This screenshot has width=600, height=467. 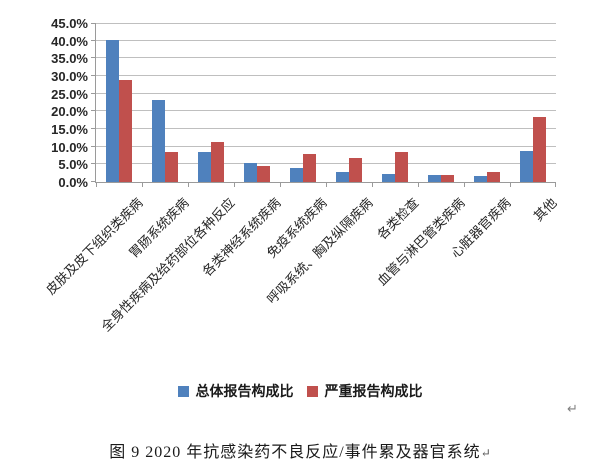 What do you see at coordinates (94, 246) in the screenshot?
I see `x-axis-category-label: 皮肤及皮下组织类疾病` at bounding box center [94, 246].